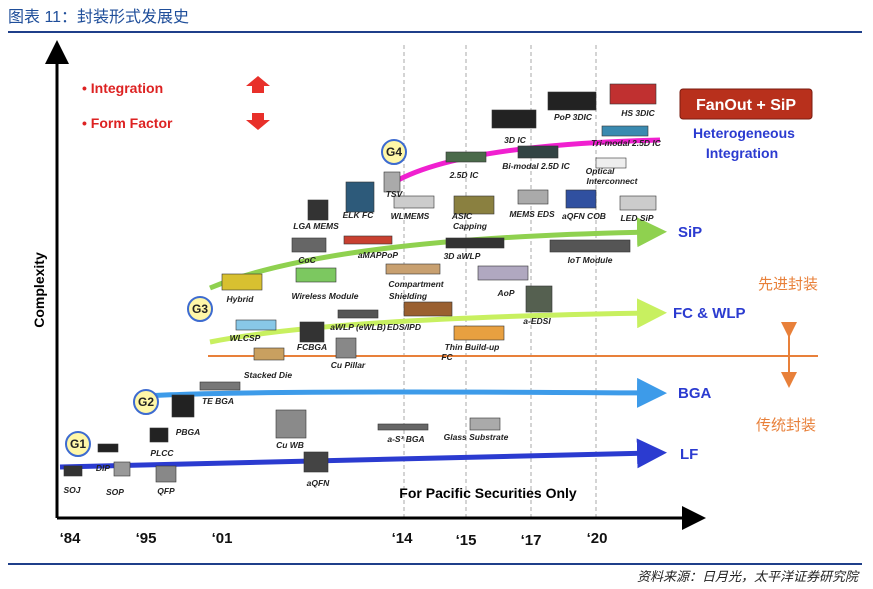 The height and width of the screenshot is (589, 873). I want to click on package-label: QFP, so click(166, 491).